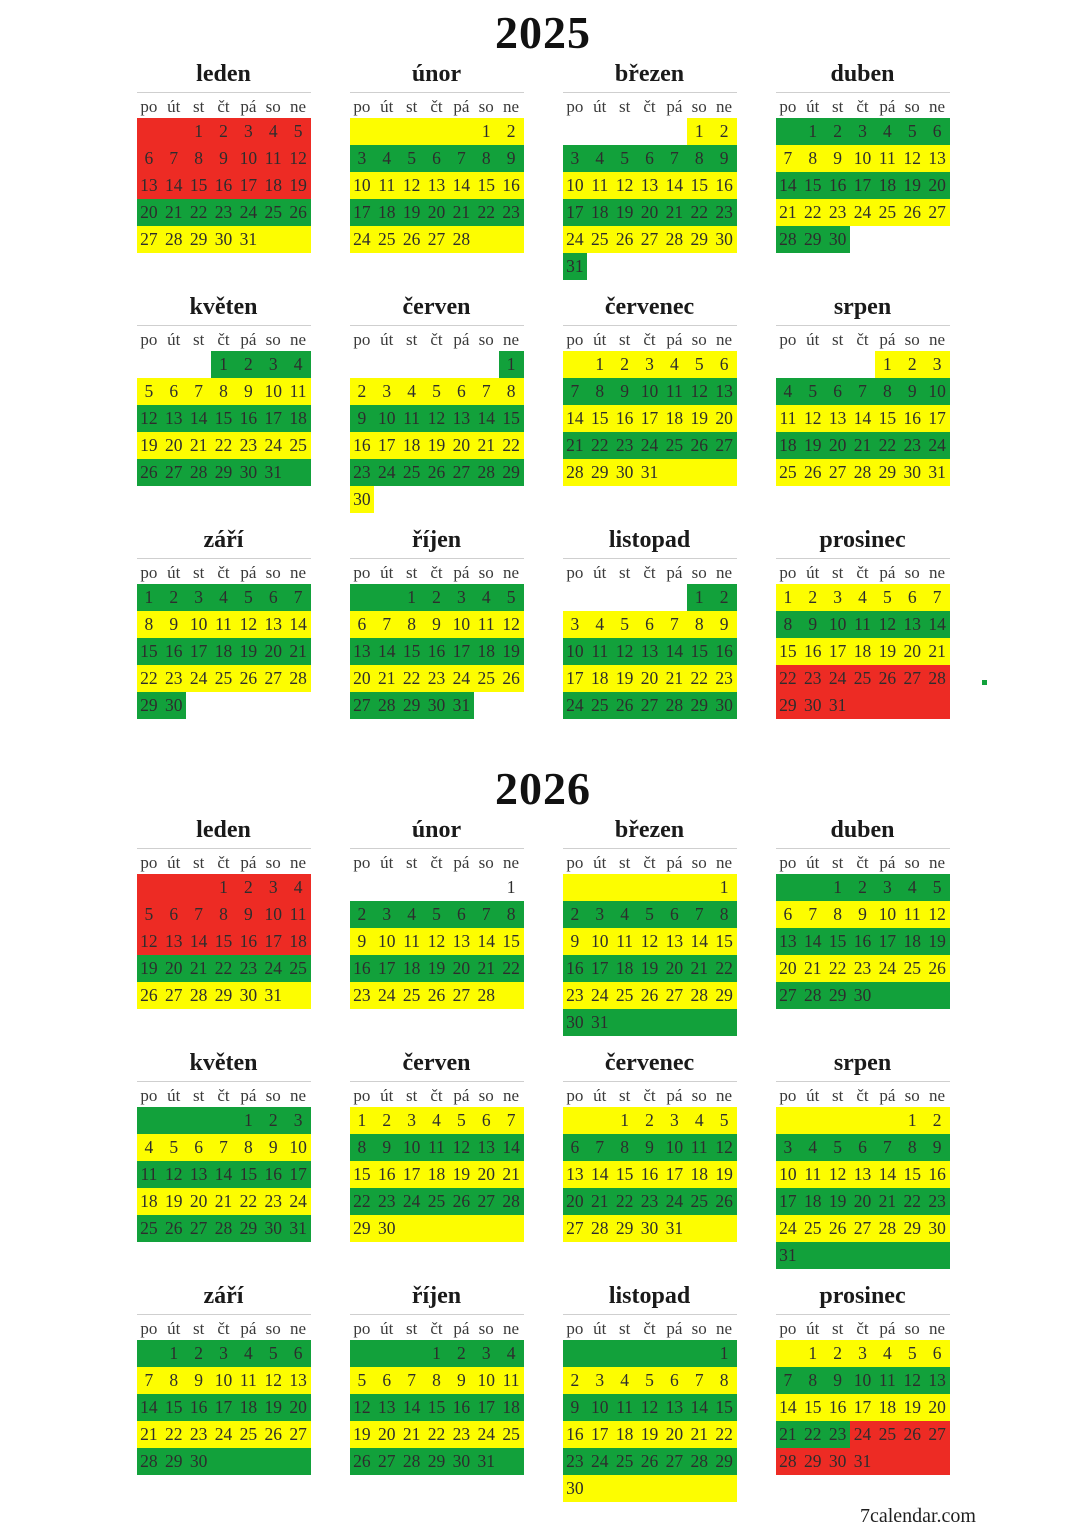  What do you see at coordinates (674, 364) in the screenshot?
I see `day-cell: 4` at bounding box center [674, 364].